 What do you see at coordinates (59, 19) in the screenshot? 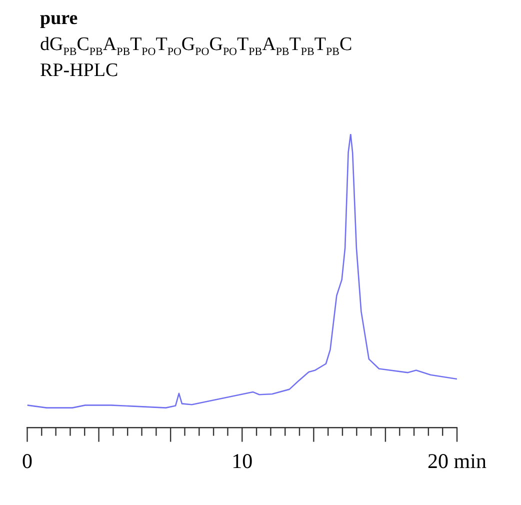
I see `chart-title: pure` at bounding box center [59, 19].